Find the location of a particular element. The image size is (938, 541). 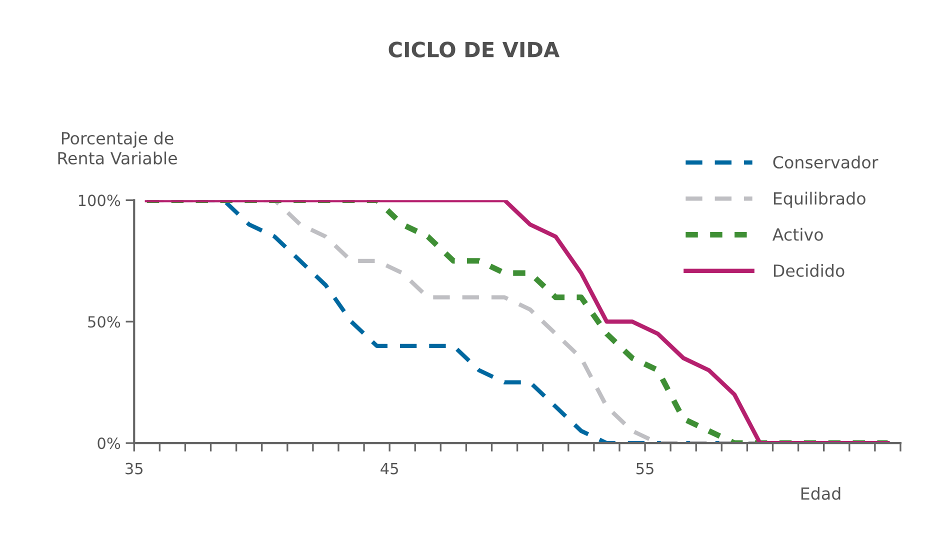

legend-label: Decidido is located at coordinates (809, 270).